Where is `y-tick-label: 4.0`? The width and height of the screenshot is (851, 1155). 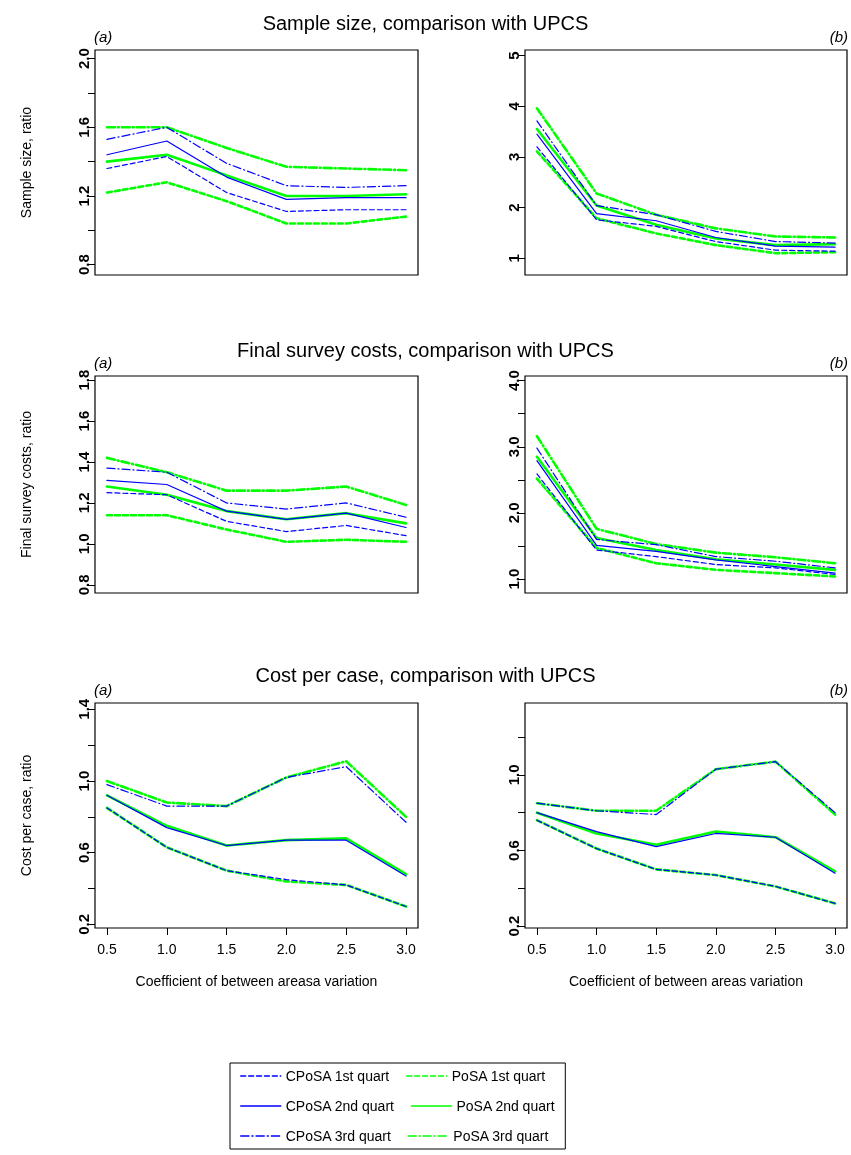 y-tick-label: 4.0 is located at coordinates (513, 381).